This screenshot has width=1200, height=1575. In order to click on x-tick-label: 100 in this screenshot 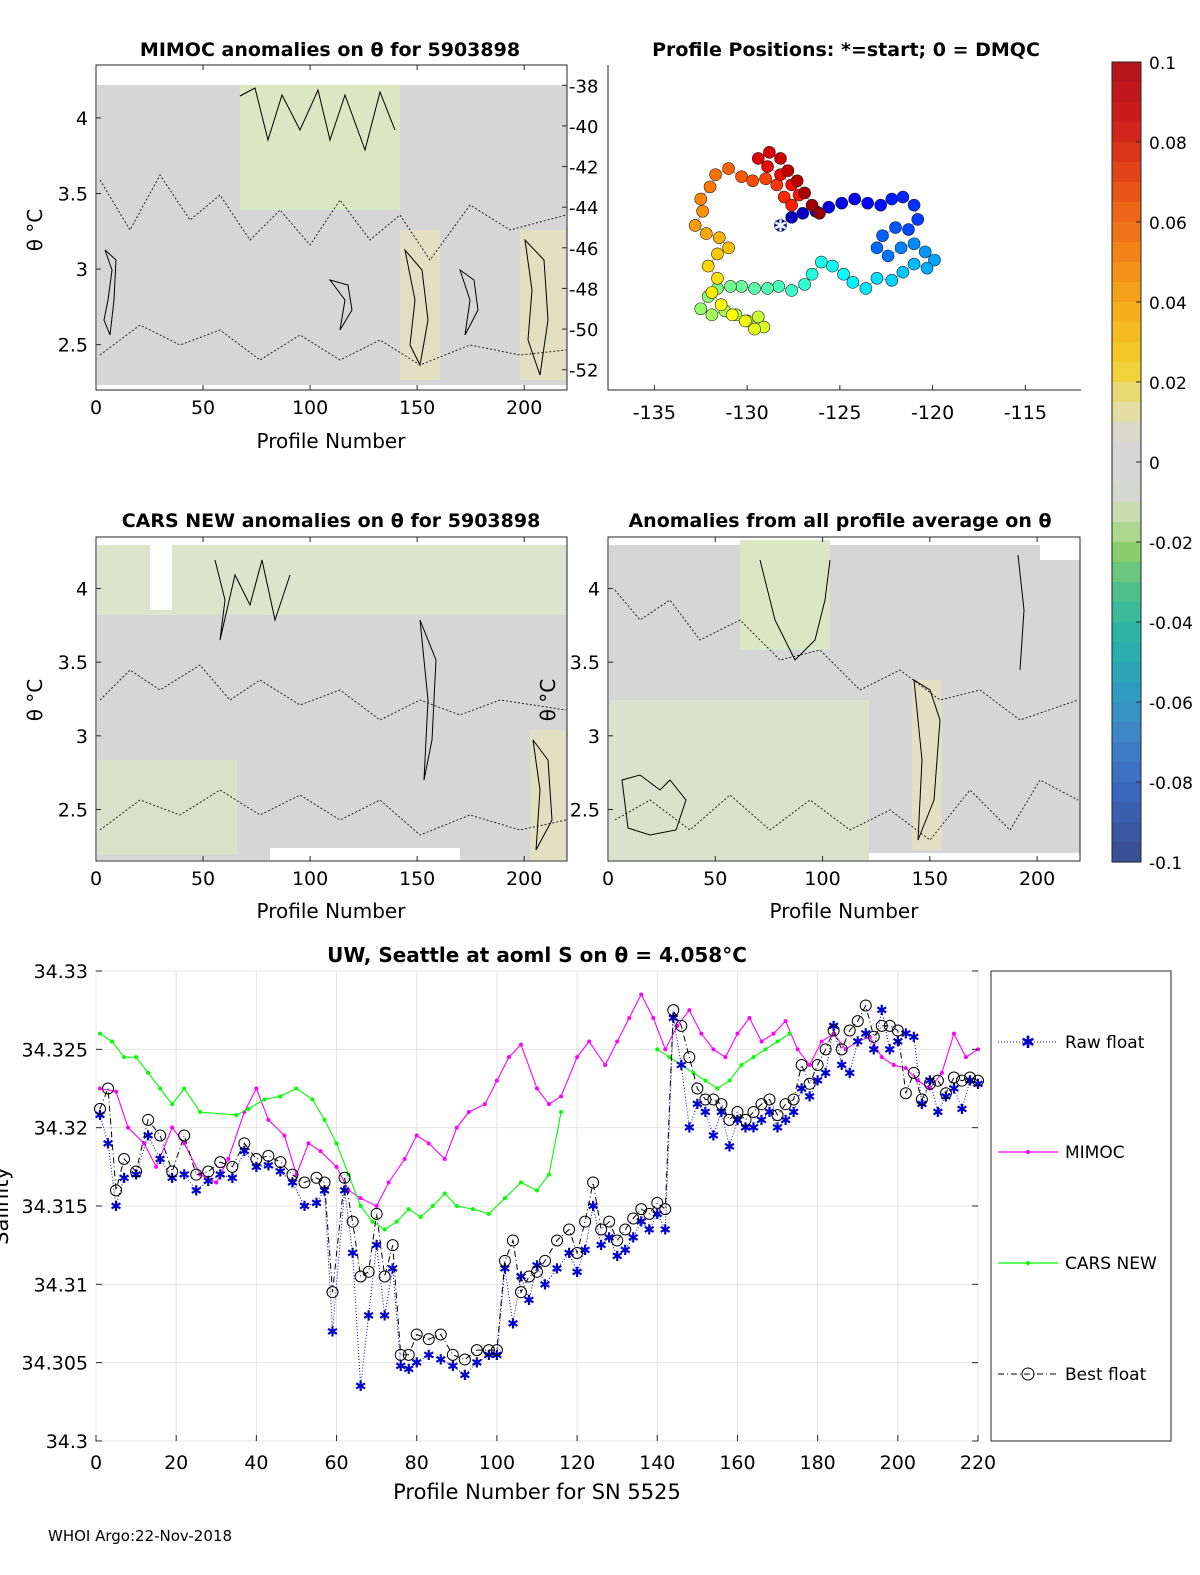, I will do `click(310, 879)`.